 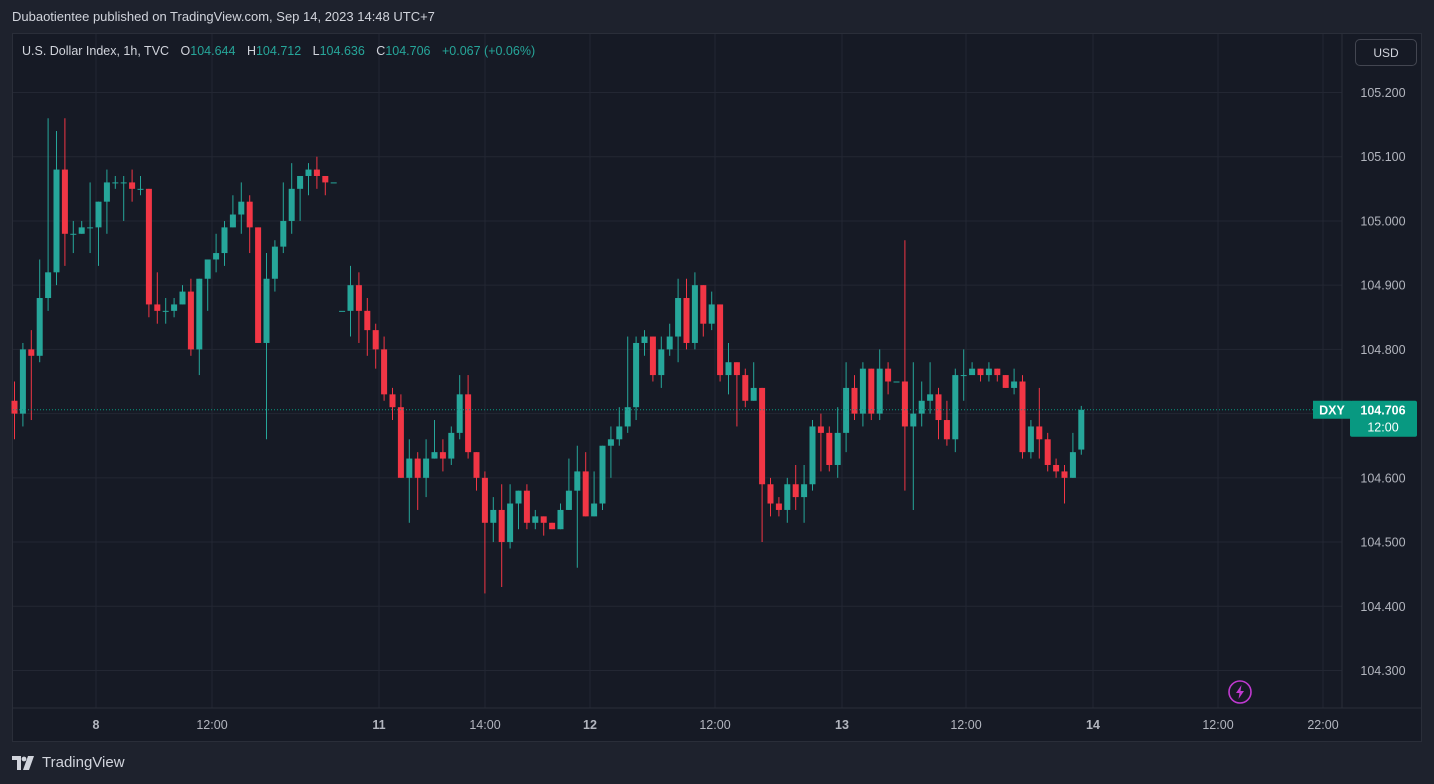 I want to click on y-tick-label: 105.100, so click(x=1382, y=157).